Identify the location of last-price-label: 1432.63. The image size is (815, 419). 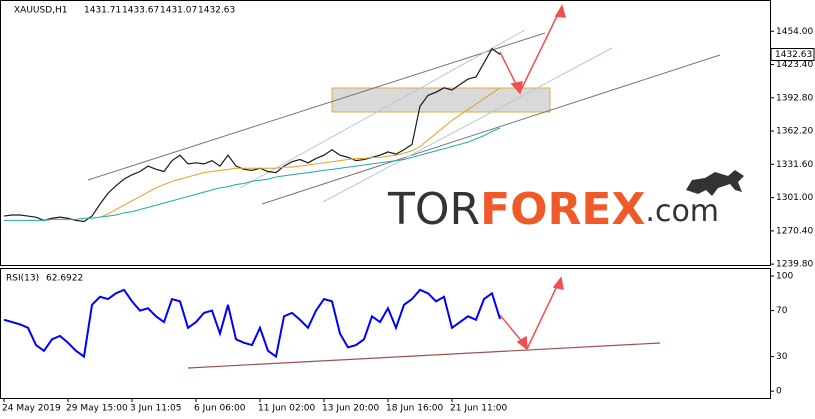
(793, 55).